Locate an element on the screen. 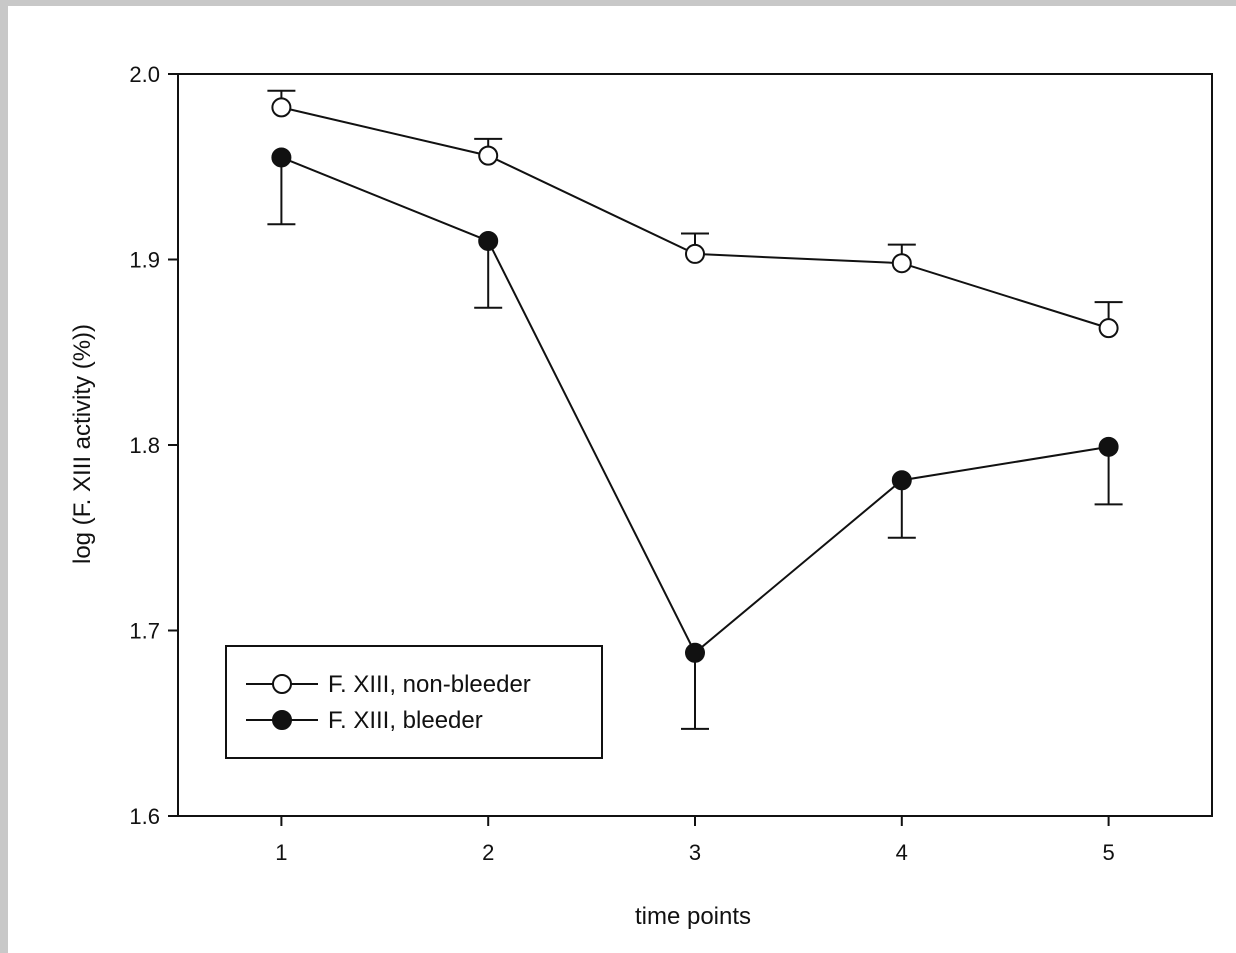  y-tick-label: 1.7 is located at coordinates (144, 631).